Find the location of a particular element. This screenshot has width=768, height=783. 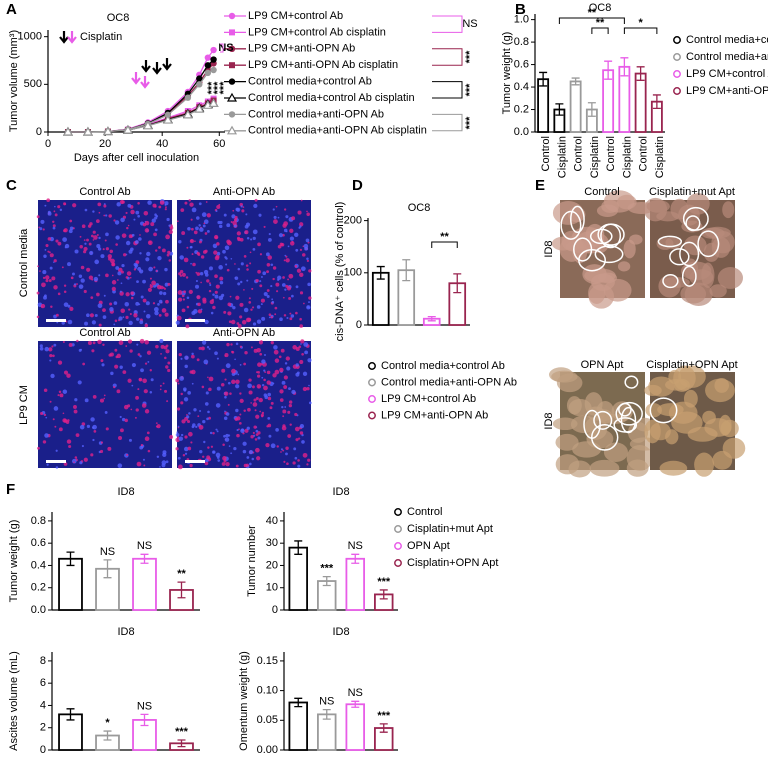

y-tick-label: 0.2 is located at coordinates (38, 588).